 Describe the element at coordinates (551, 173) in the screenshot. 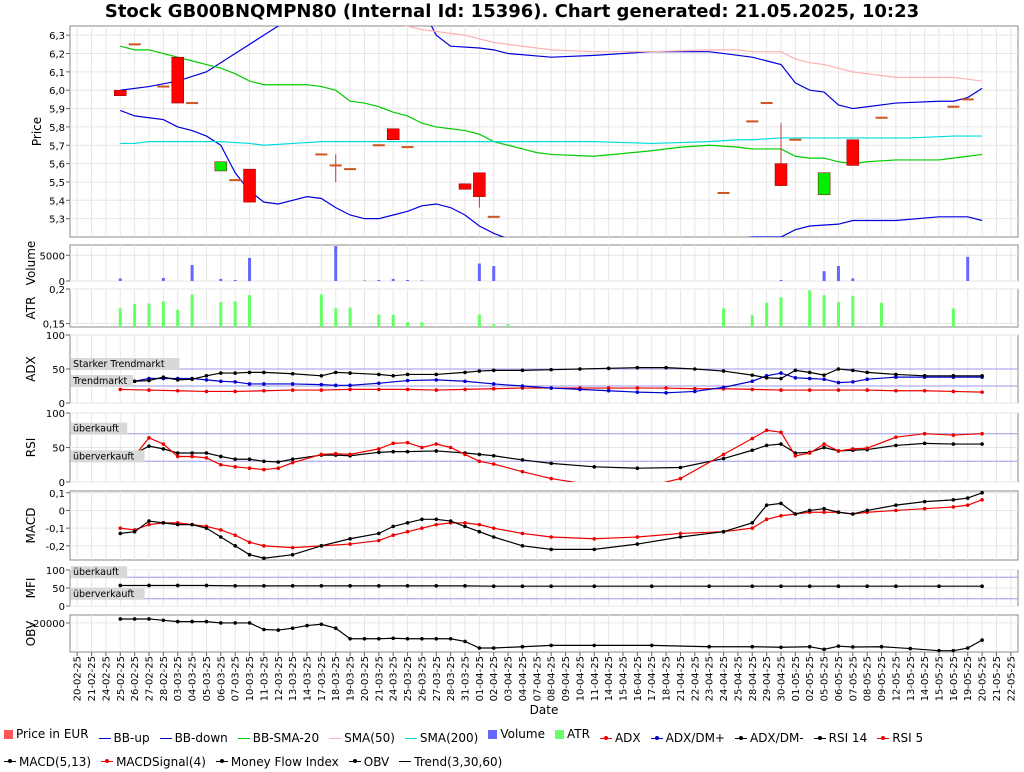

I see `series-line` at that location.